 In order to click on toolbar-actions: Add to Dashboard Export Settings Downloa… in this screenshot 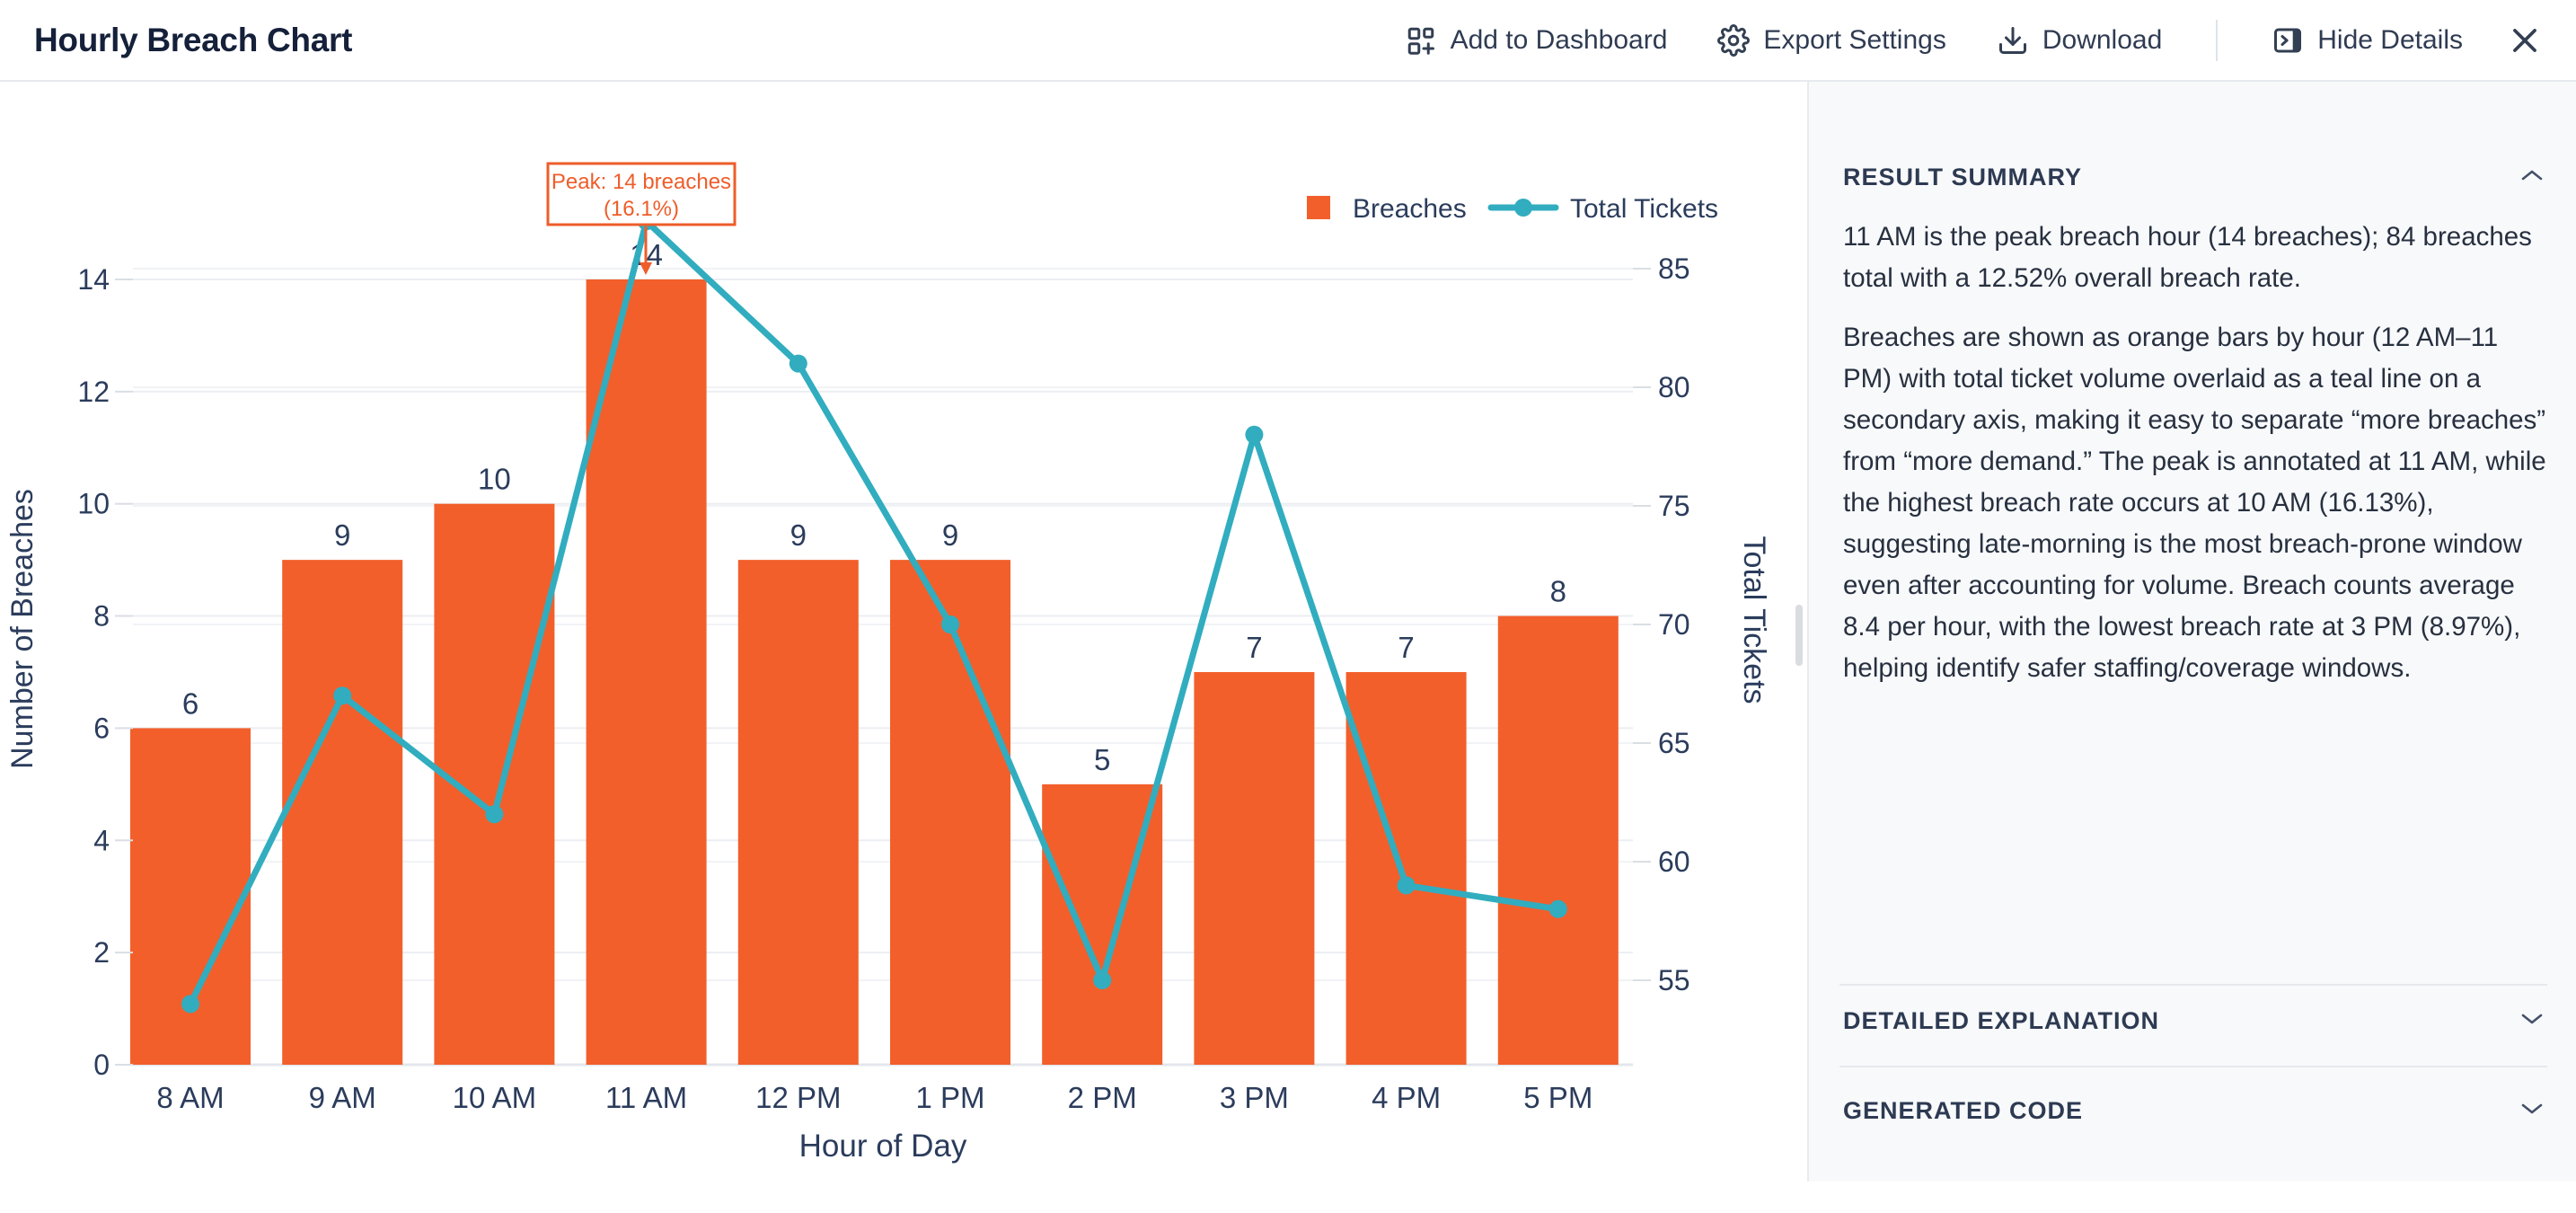, I will do `click(1973, 40)`.